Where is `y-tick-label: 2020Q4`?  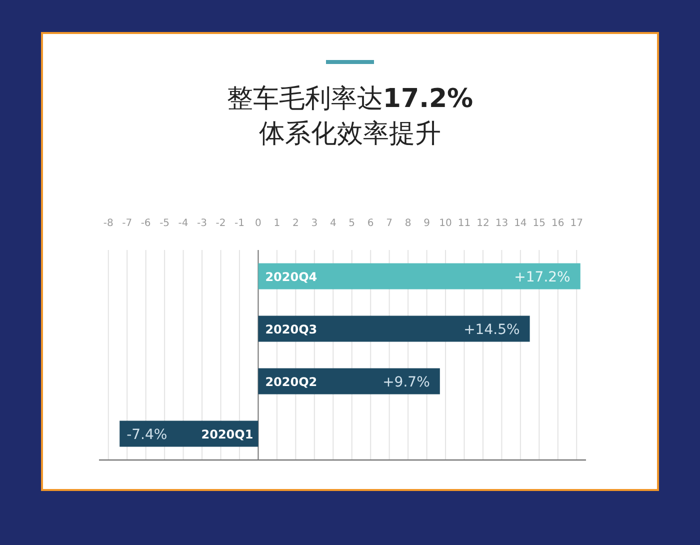
y-tick-label: 2020Q4 is located at coordinates (291, 277).